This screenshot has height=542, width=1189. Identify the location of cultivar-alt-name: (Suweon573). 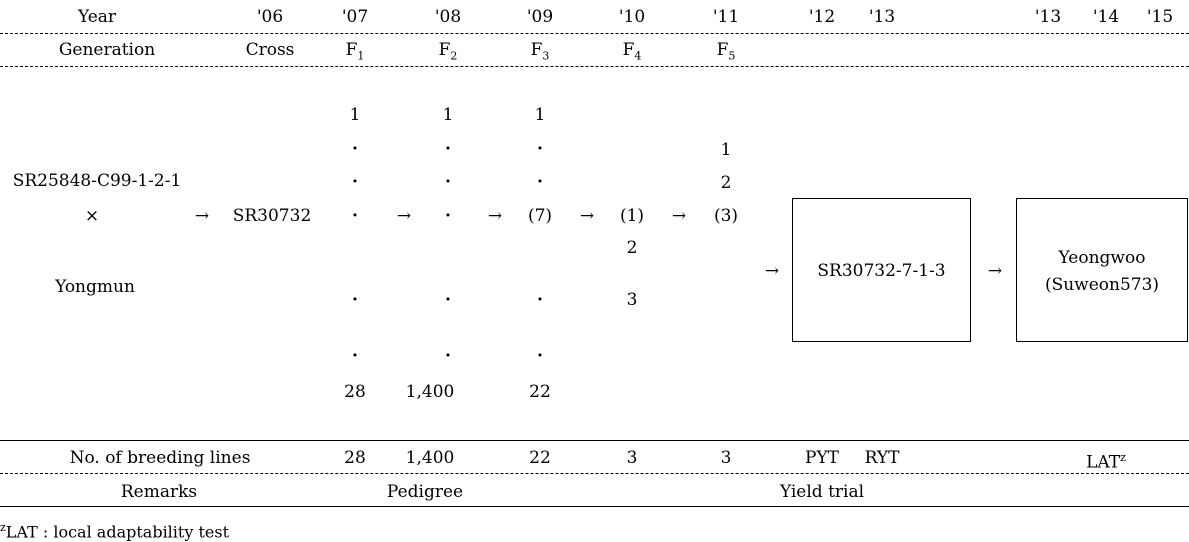
(1102, 285).